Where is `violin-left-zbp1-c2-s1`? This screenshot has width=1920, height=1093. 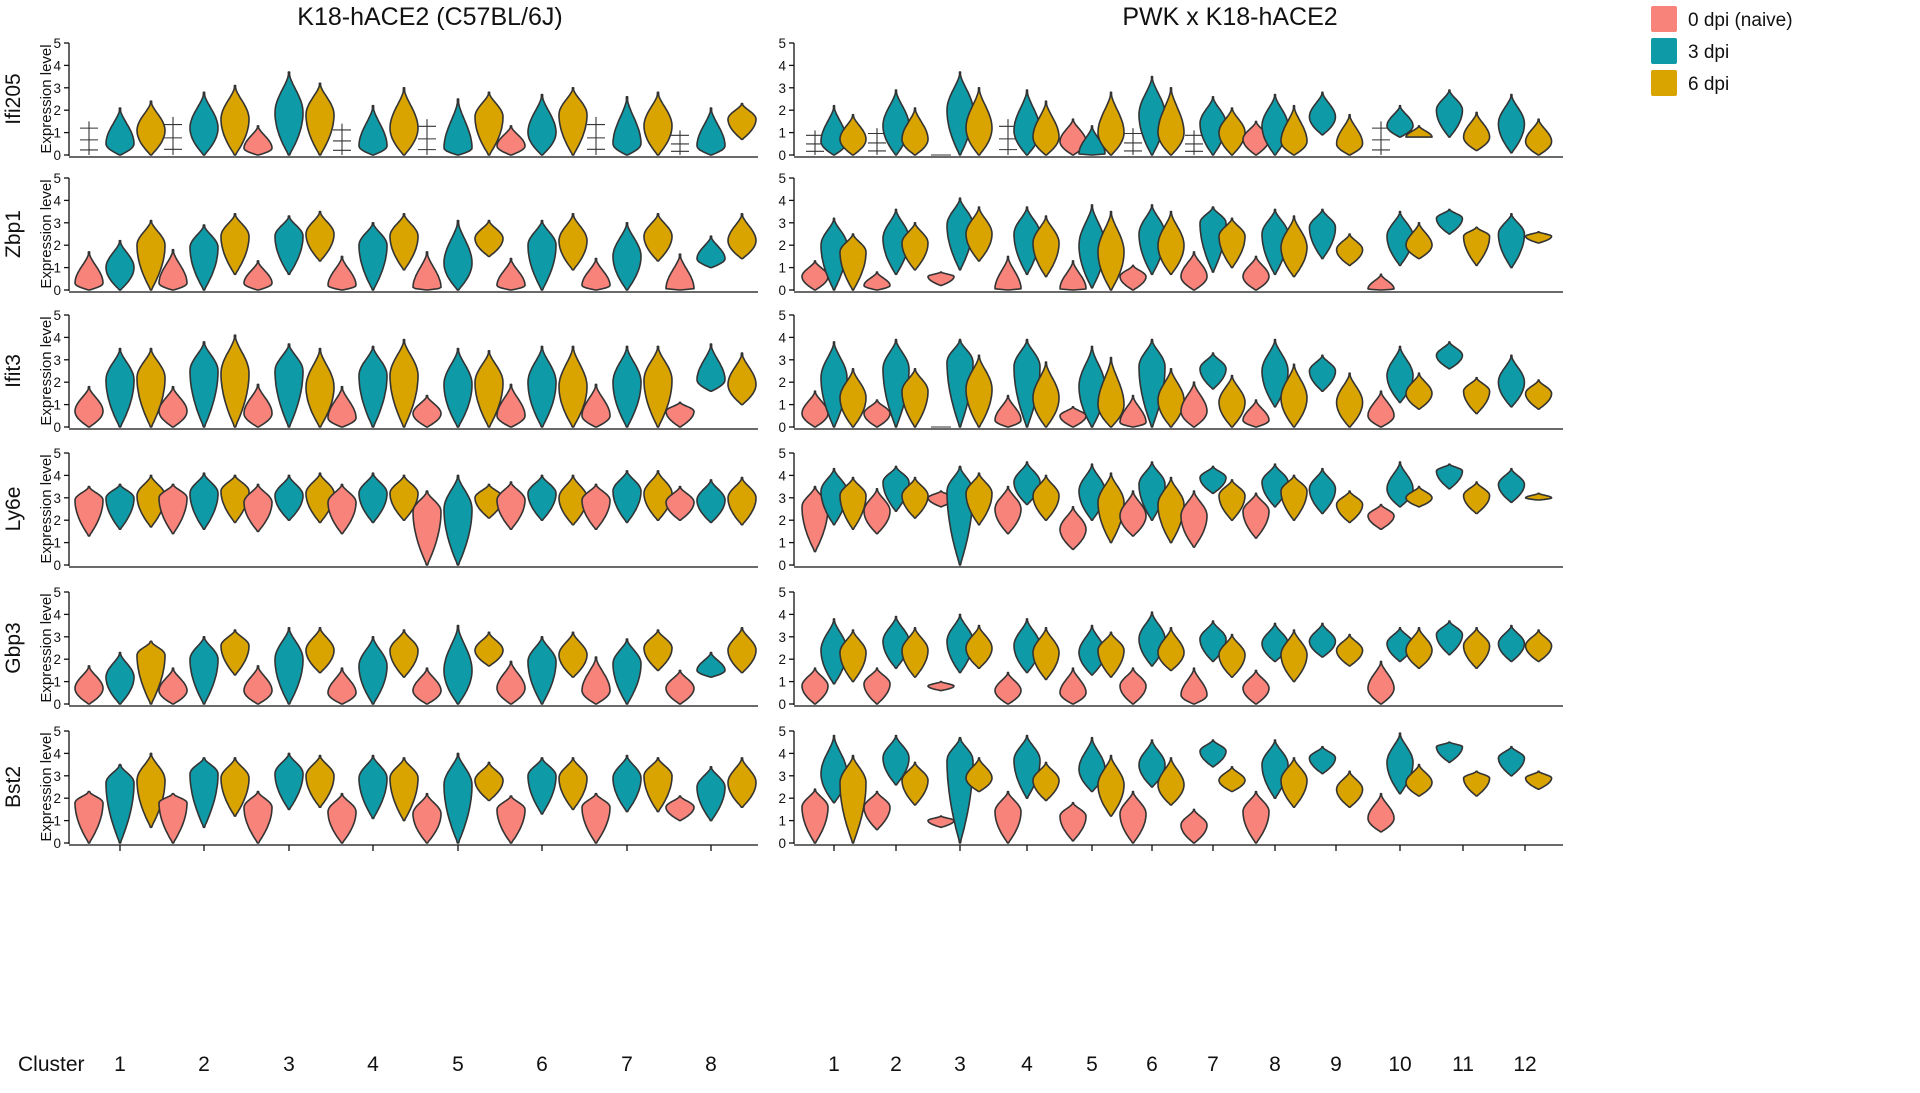
violin-left-zbp1-c2-s1 is located at coordinates (204, 257).